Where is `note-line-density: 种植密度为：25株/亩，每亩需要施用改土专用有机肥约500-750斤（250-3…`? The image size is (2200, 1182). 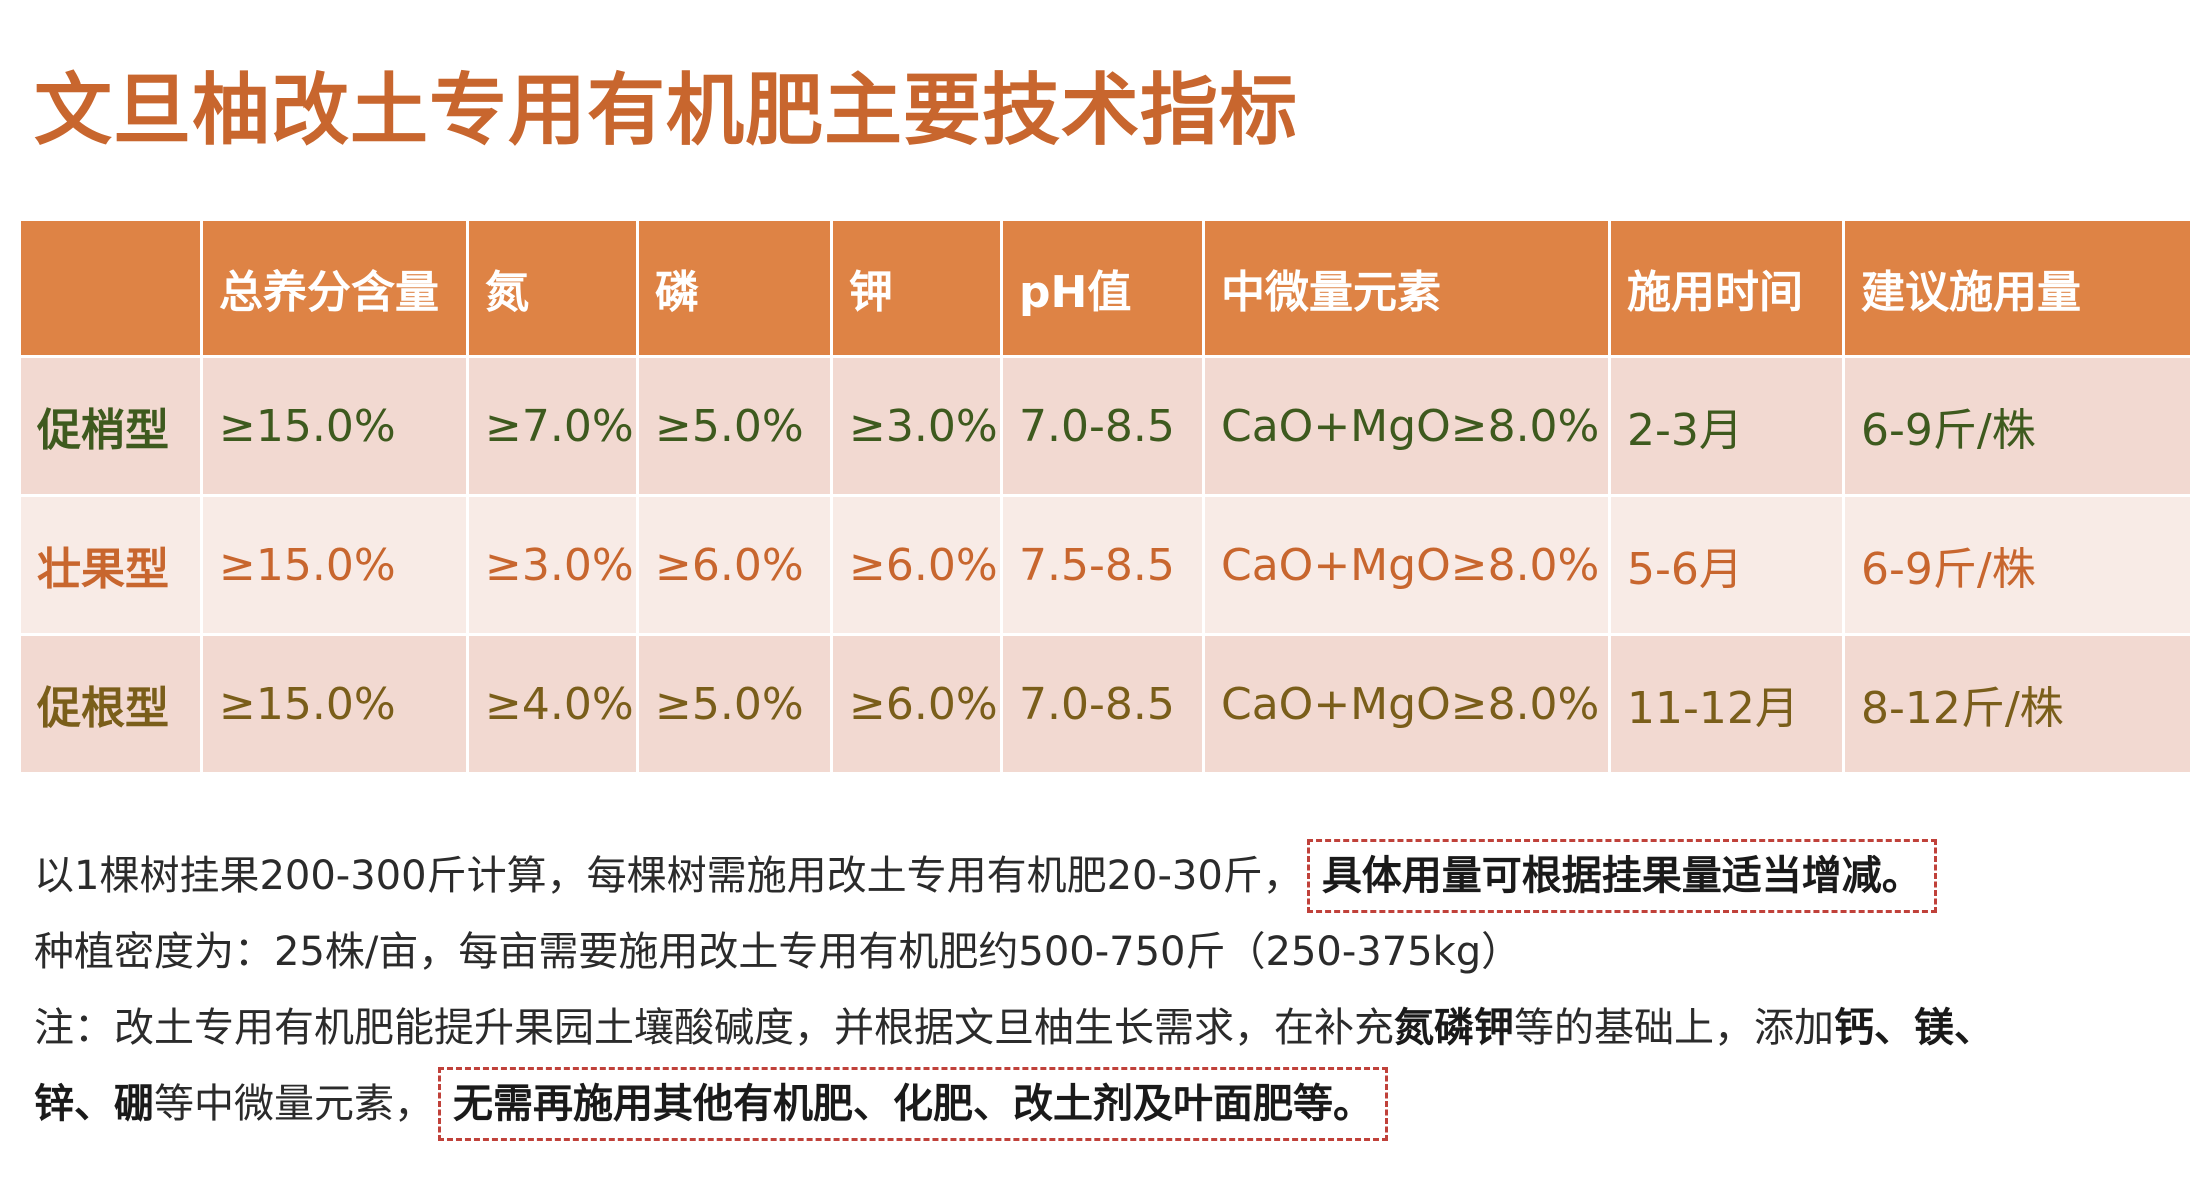 note-line-density: 种植密度为：25株/亩，每亩需要施用改土专用有机肥约500-750斤（250-3… is located at coordinates (1107, 952).